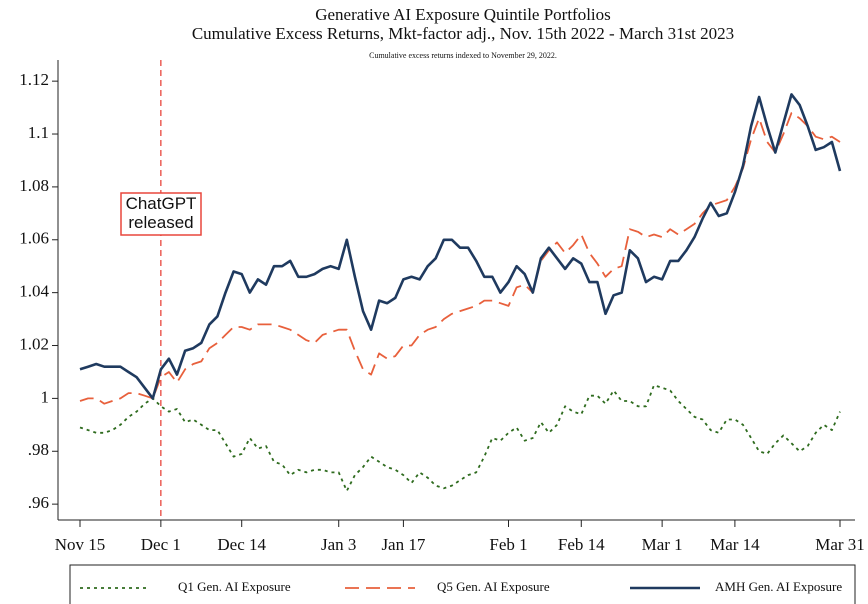  Describe the element at coordinates (45, 396) in the screenshot. I see `y-tick-label: 1` at that location.